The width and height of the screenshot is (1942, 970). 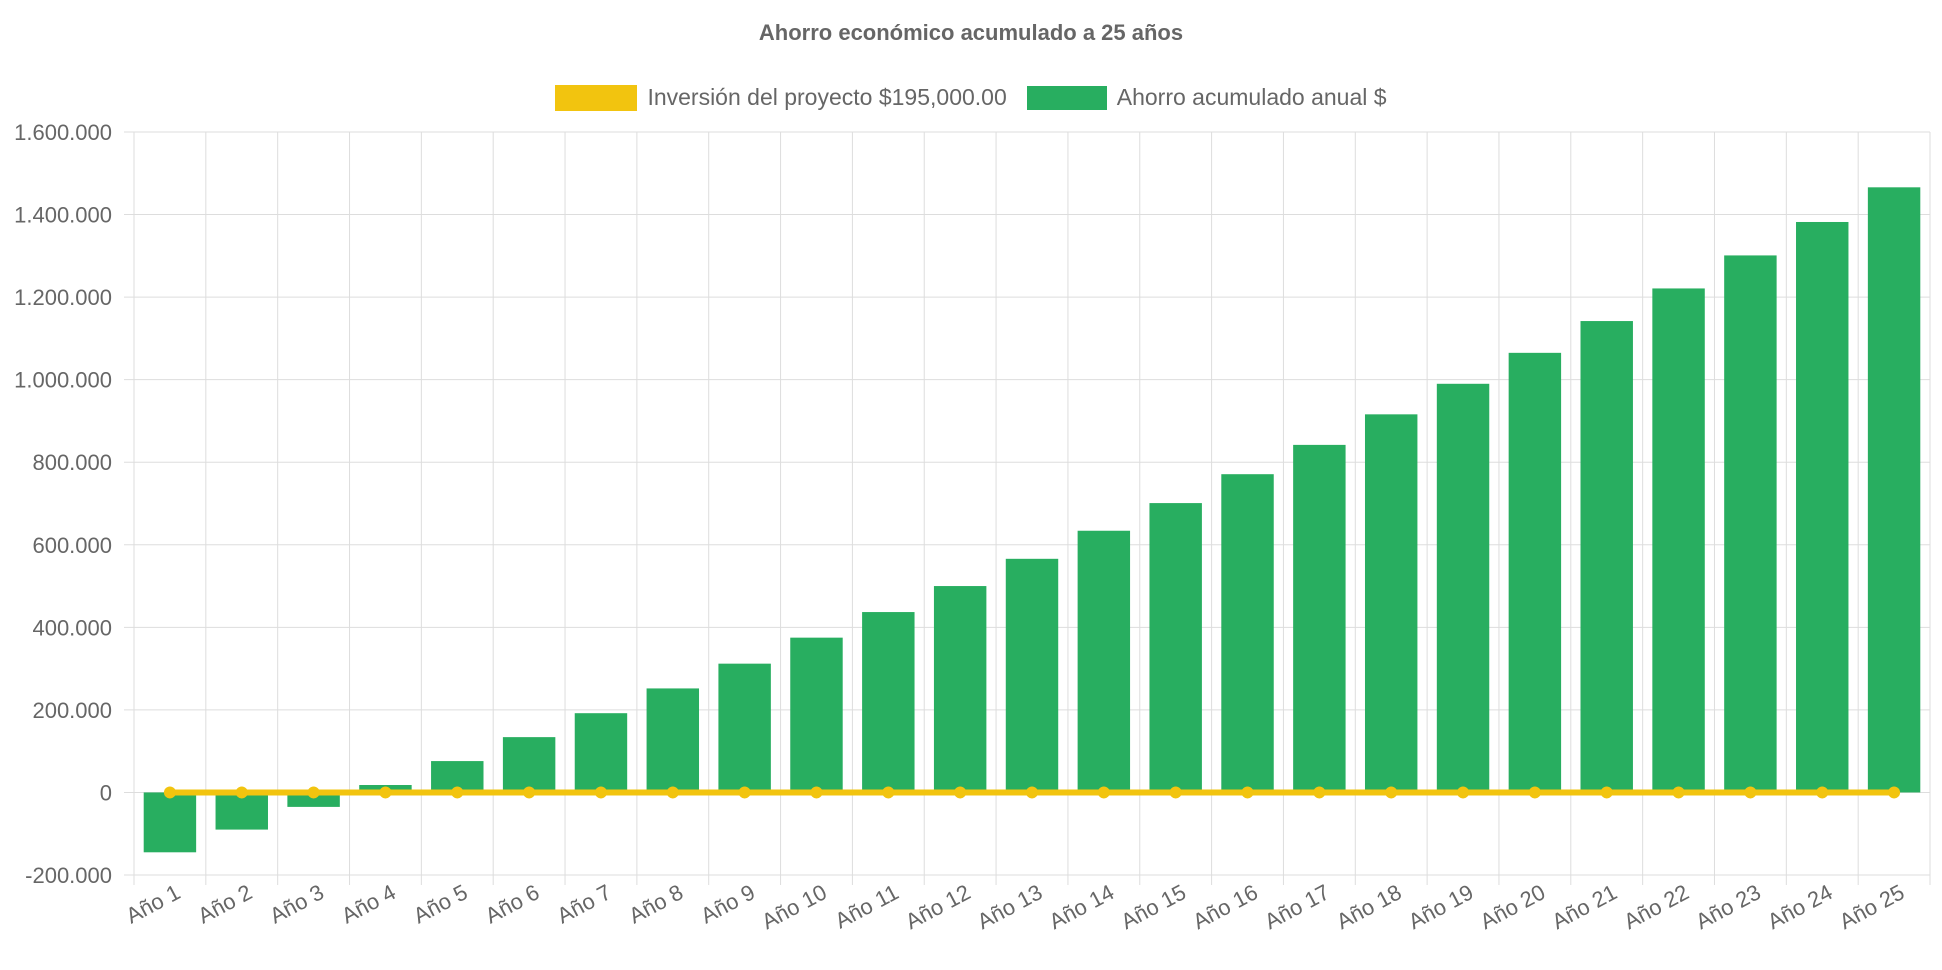 What do you see at coordinates (1512, 906) in the screenshot?
I see `x-tick-label: Año 20` at bounding box center [1512, 906].